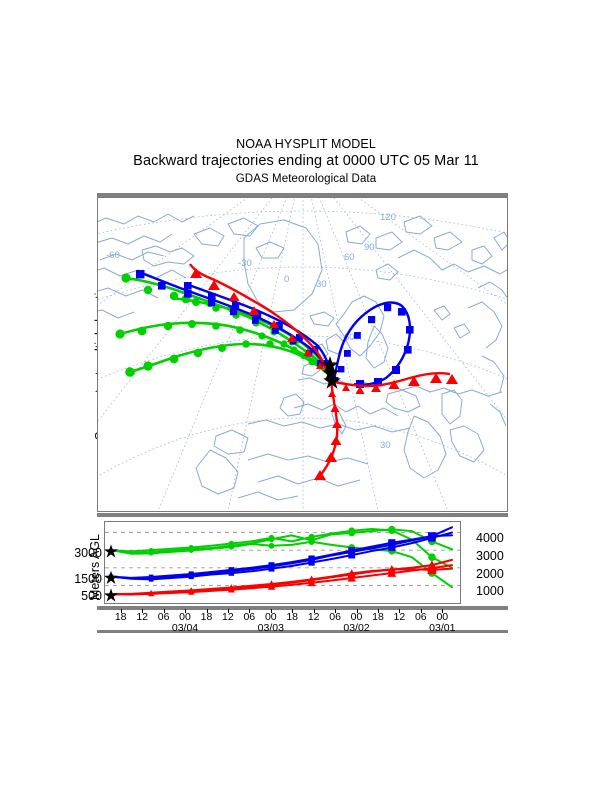 Image resolution: width=612 pixels, height=792 pixels. I want to click on red-trajectory-markers, so click(324, 374).